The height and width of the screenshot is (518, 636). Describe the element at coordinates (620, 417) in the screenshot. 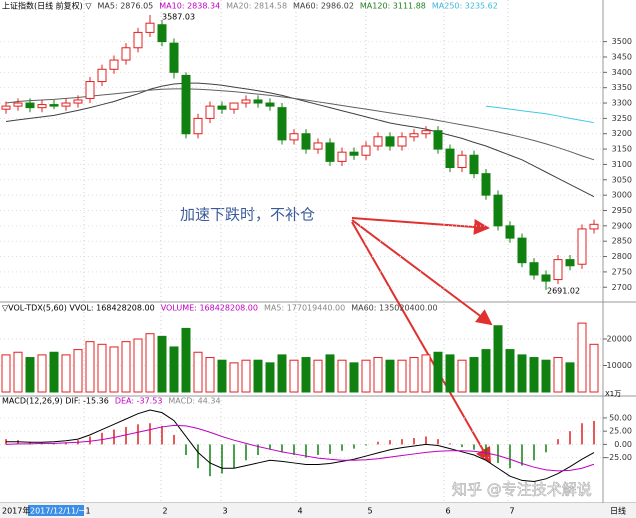

I see `y-tick-label: 50.00` at that location.